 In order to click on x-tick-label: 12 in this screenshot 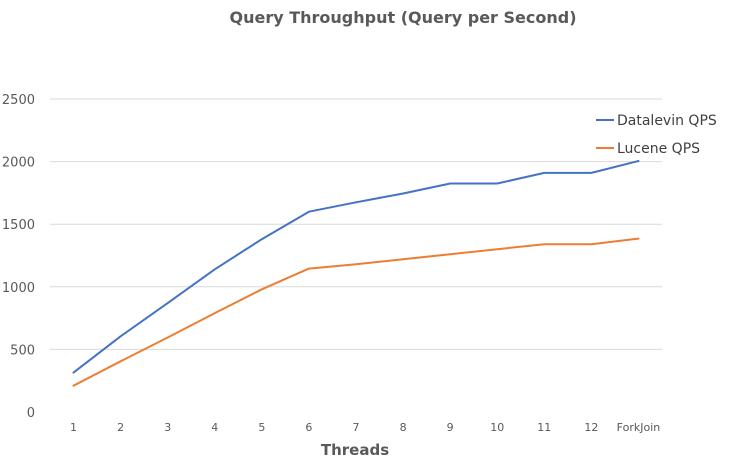, I will do `click(591, 427)`.